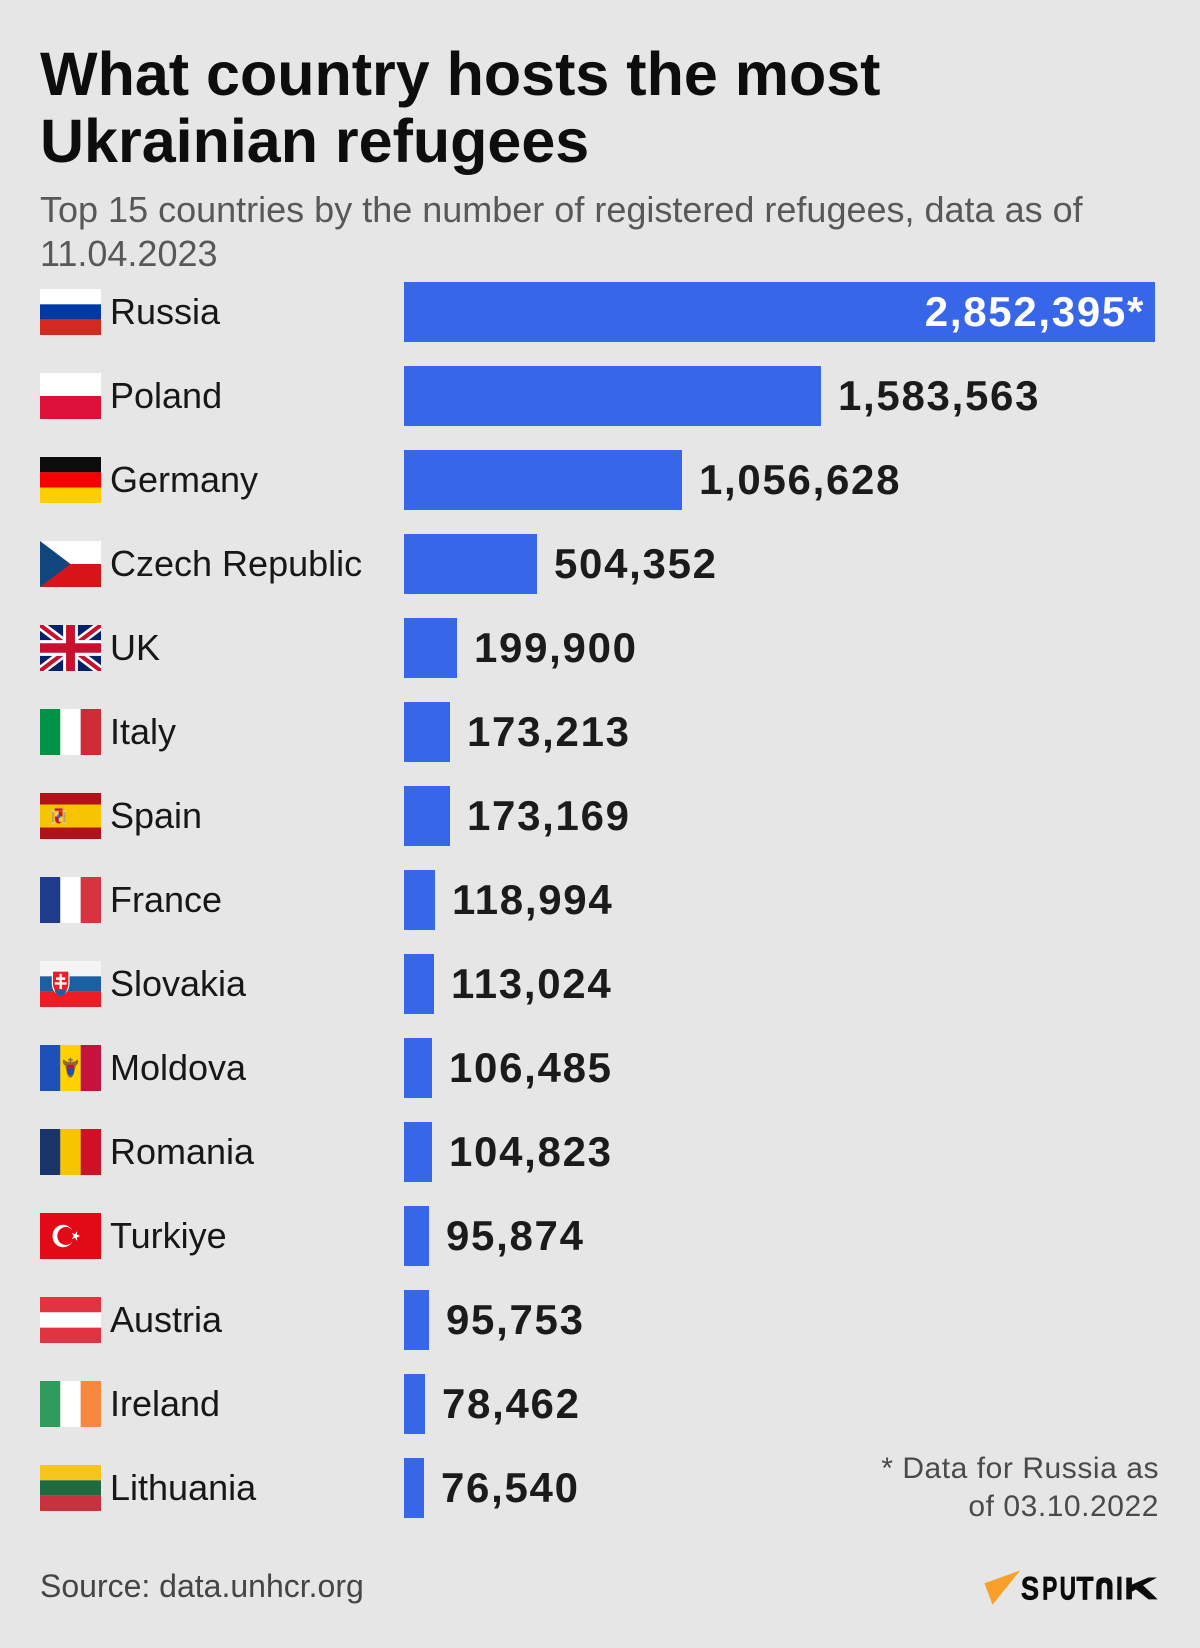 Image resolution: width=1200 pixels, height=1648 pixels. Describe the element at coordinates (1030, 1588) in the screenshot. I see `svg-text: S` at that location.